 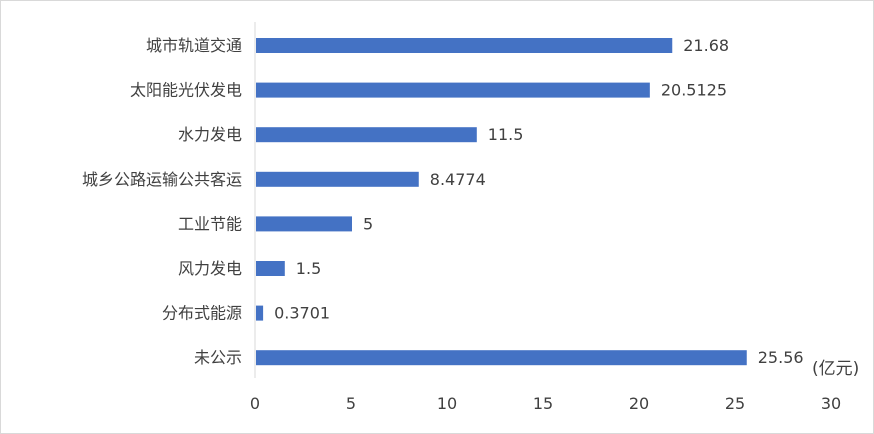 What do you see at coordinates (218, 357) in the screenshot?
I see `category-label: 未公示` at bounding box center [218, 357].